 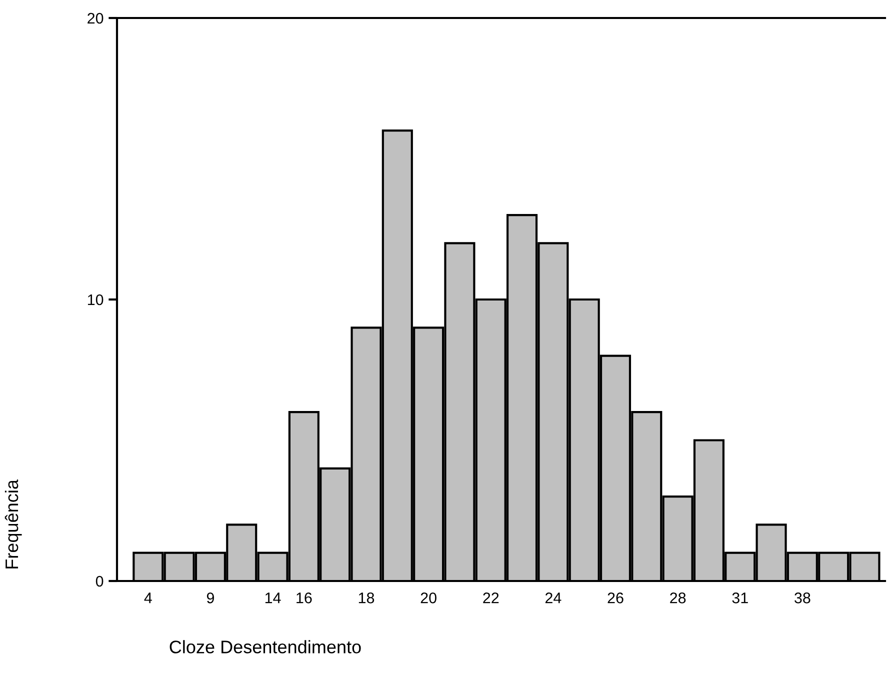 What do you see at coordinates (210, 598) in the screenshot?
I see `x-tick-label: 9` at bounding box center [210, 598].